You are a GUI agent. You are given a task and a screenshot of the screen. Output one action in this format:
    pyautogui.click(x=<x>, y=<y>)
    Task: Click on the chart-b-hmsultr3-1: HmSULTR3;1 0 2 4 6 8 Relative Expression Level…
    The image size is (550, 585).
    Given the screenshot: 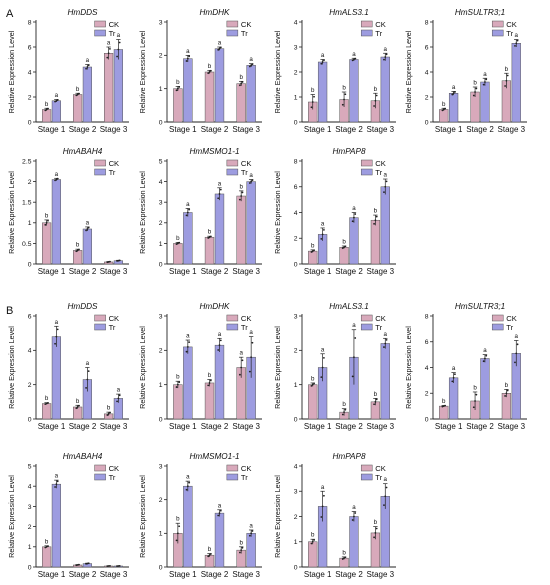 What is the action you would take?
    pyautogui.click(x=465, y=366)
    